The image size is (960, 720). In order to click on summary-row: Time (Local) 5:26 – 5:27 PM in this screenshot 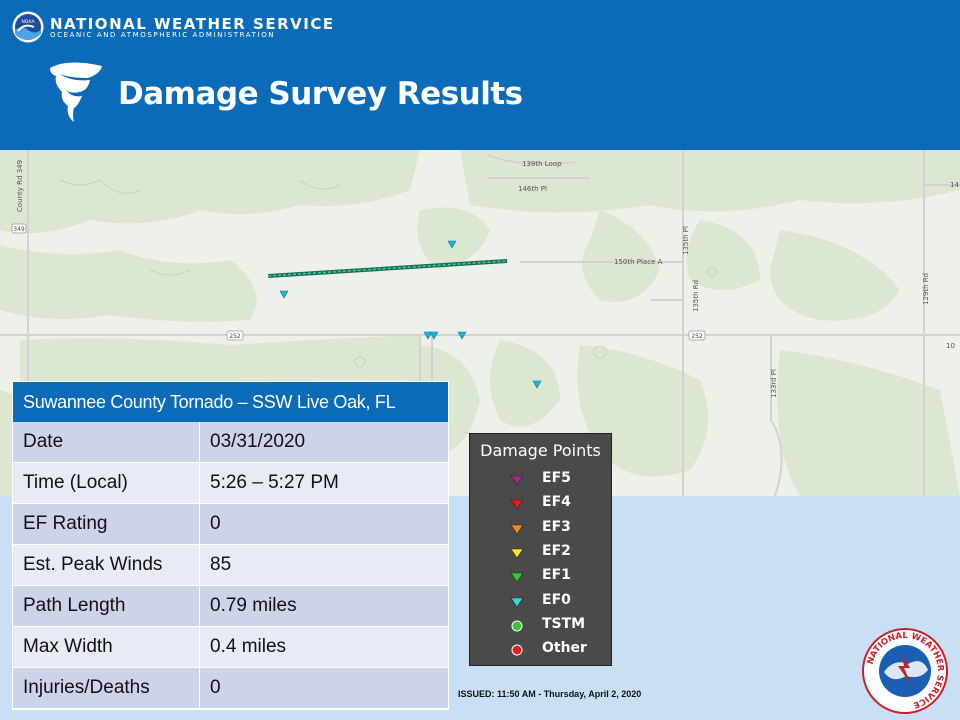, I will do `click(230, 483)`.